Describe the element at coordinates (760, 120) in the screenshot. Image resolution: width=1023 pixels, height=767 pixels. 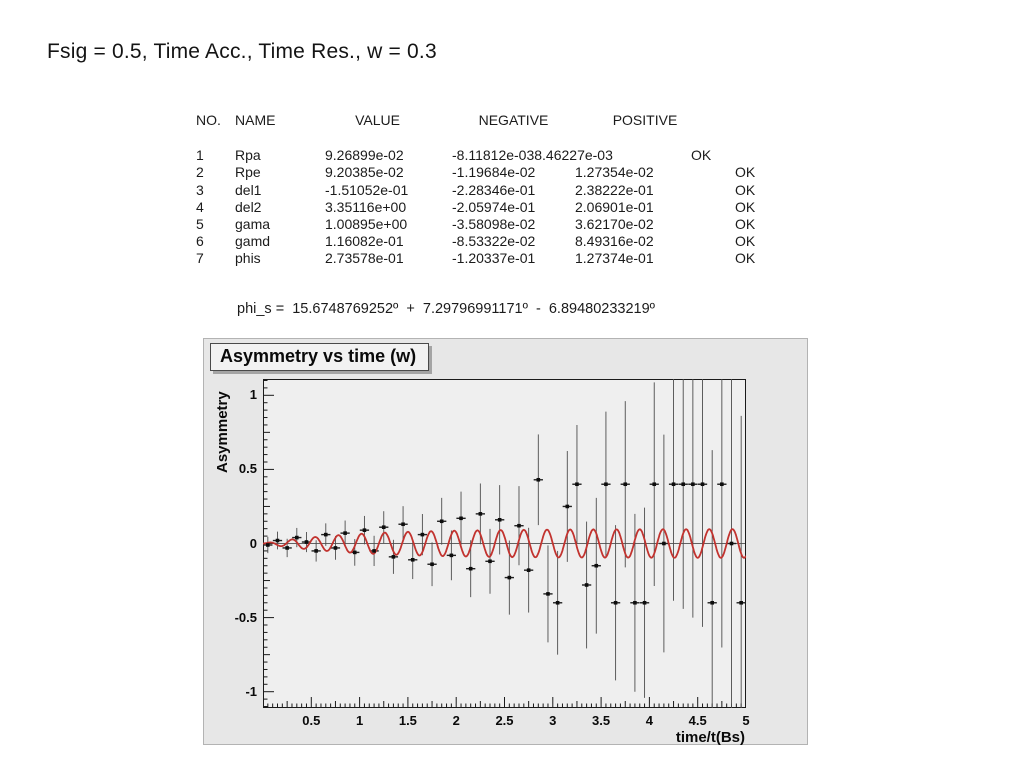
I see `header-status` at that location.